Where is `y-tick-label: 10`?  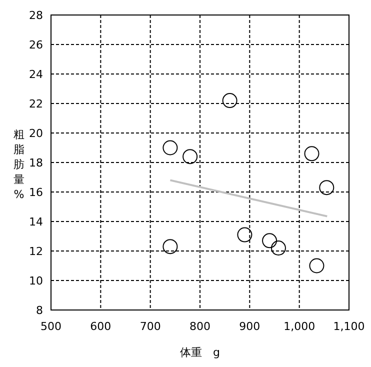 y-tick-label: 10 is located at coordinates (36, 281).